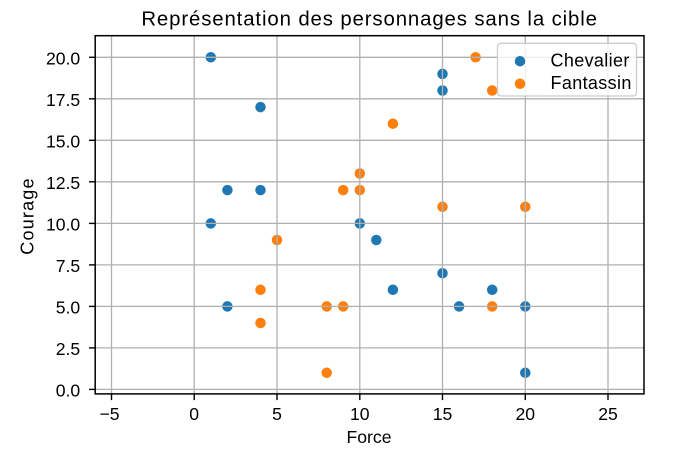 The image size is (682, 462). I want to click on svg-text: 12.5, so click(63, 183).